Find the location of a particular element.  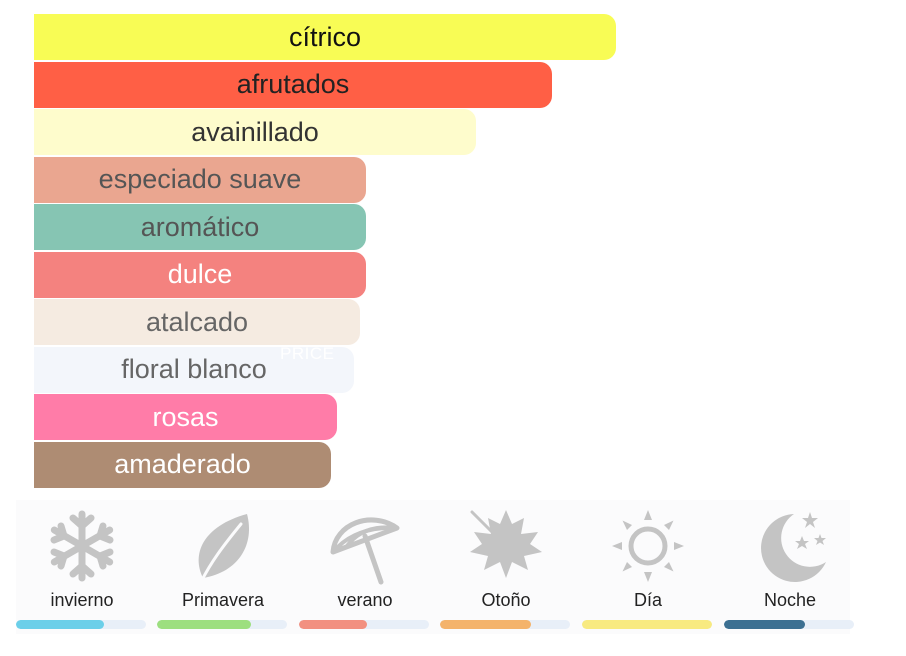

sun-icon is located at coordinates (648, 546).